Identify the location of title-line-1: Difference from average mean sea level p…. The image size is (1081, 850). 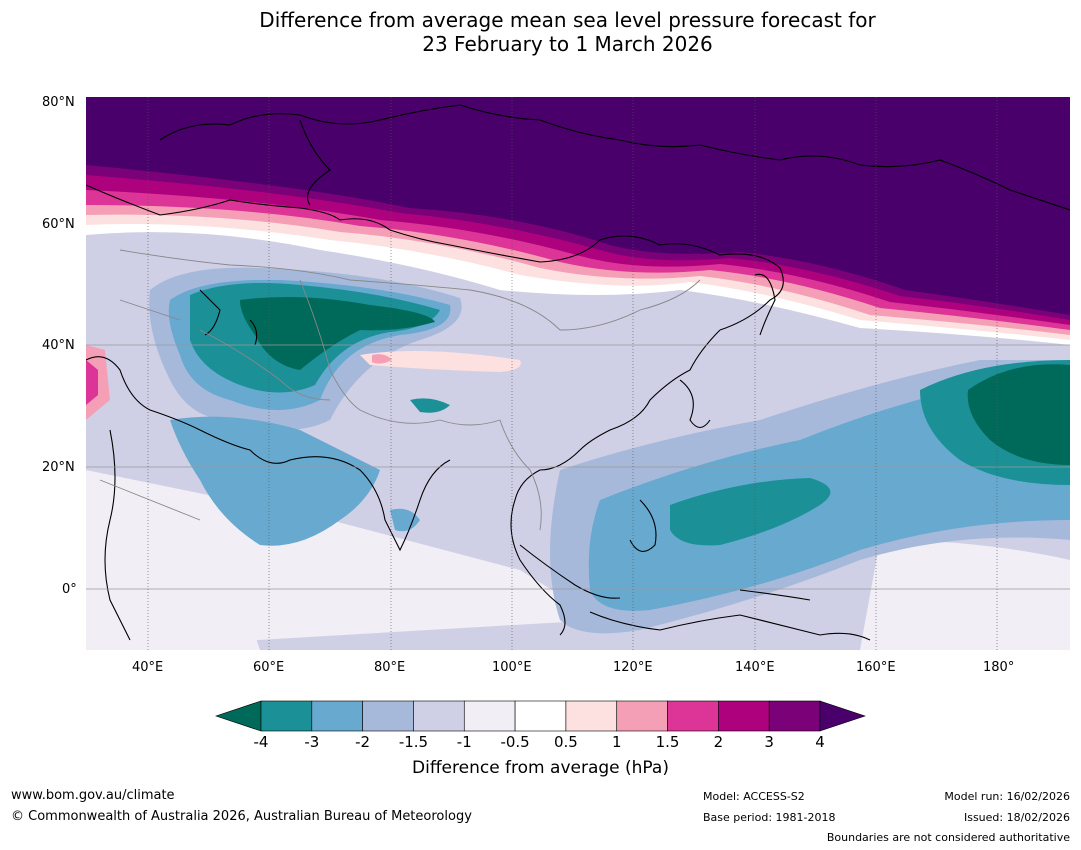
(567, 20).